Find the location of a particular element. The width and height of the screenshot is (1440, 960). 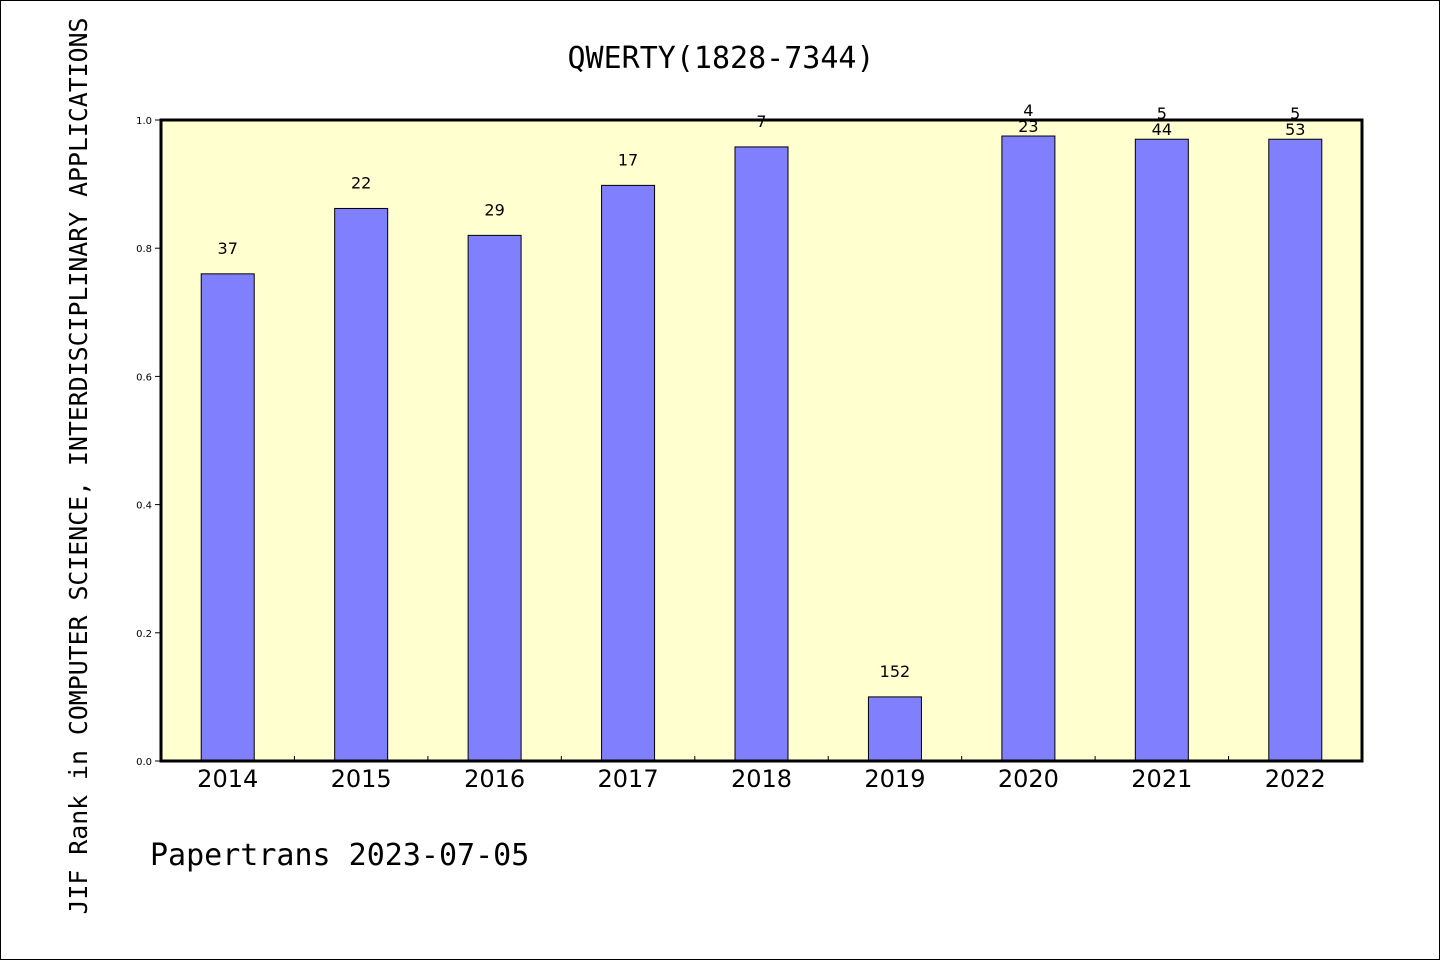

bar-rank-label: 37 is located at coordinates (228, 248).